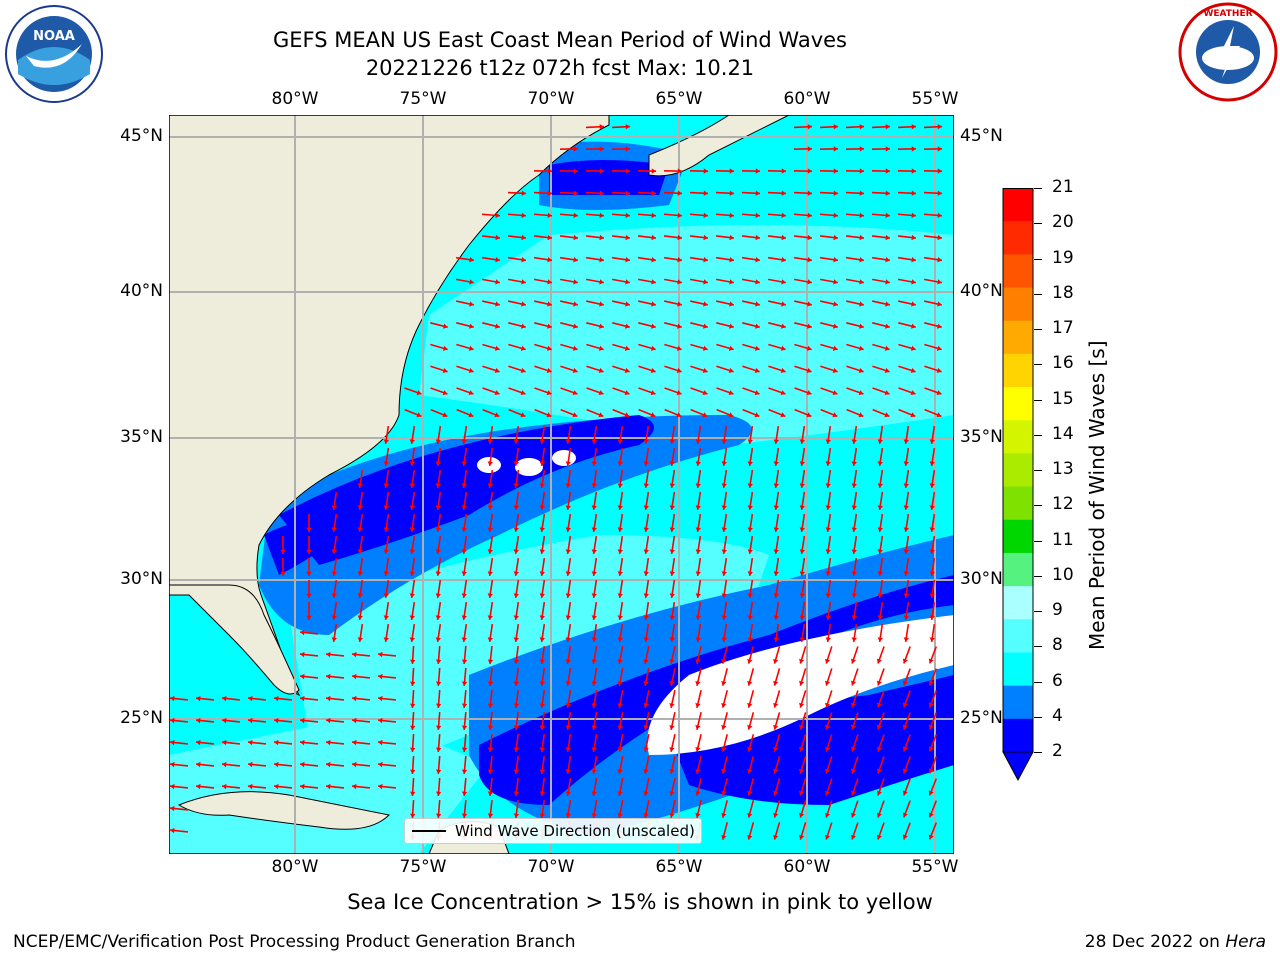 Image resolution: width=1280 pixels, height=960 pixels. Describe the element at coordinates (141, 718) in the screenshot. I see `lat-tick-label-left: 25°N` at that location.